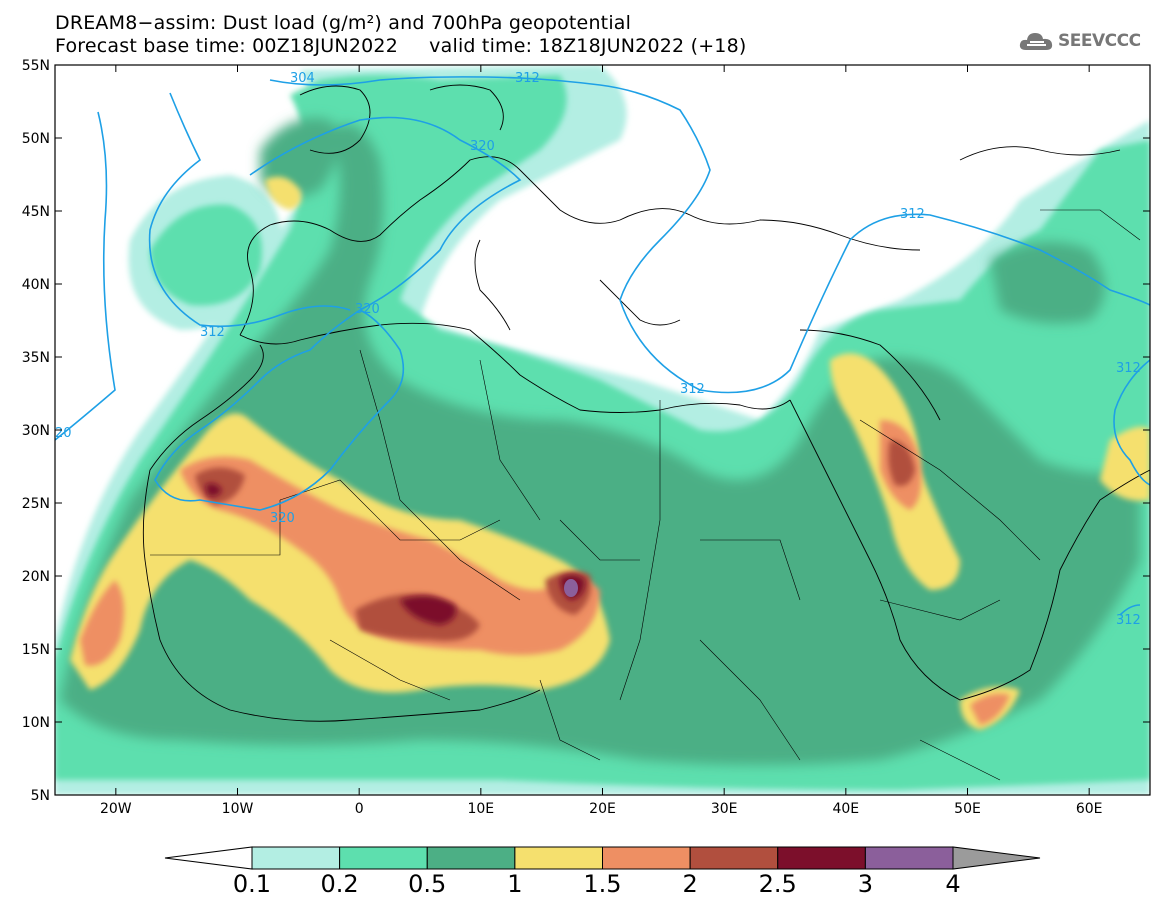 This screenshot has width=1165, height=907. I want to click on lat-label: 50N, so click(36, 139).